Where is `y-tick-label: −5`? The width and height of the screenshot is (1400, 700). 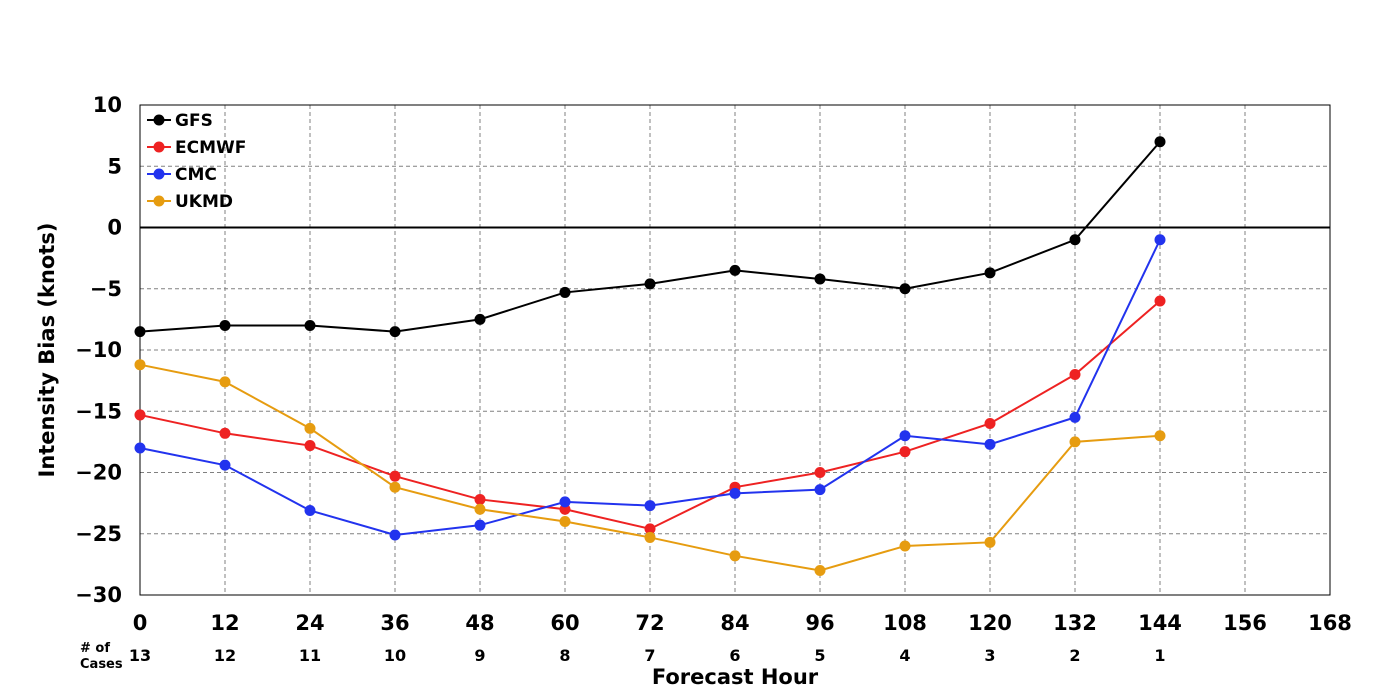
y-tick-label: −5 is located at coordinates (106, 289).